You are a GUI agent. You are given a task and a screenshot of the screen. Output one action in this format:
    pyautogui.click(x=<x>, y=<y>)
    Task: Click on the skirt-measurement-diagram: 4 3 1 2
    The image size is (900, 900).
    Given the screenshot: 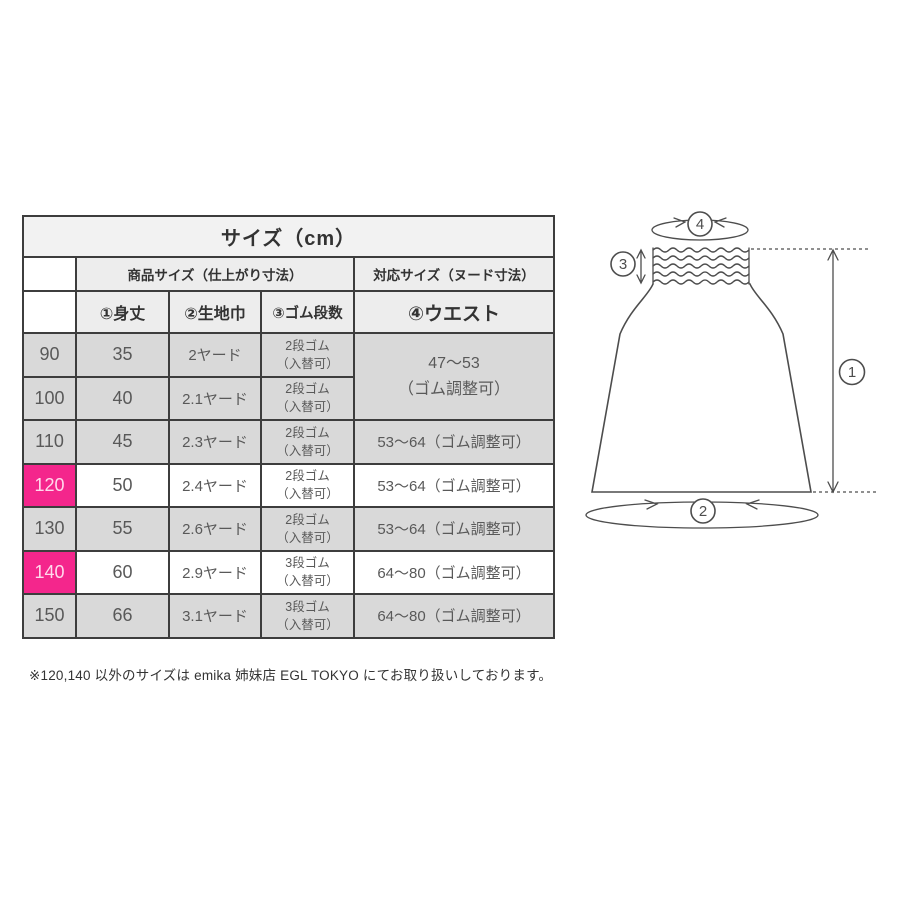 What is the action you would take?
    pyautogui.click(x=731, y=370)
    